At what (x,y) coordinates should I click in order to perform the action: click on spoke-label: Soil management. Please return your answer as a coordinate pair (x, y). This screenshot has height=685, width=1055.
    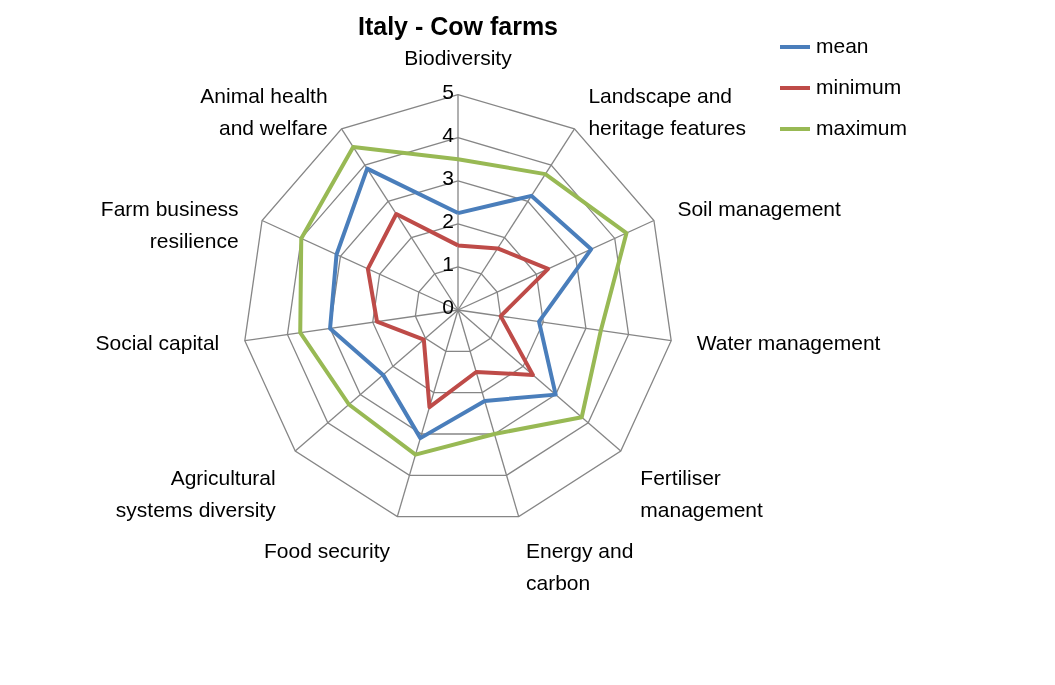
    Looking at the image, I should click on (759, 208).